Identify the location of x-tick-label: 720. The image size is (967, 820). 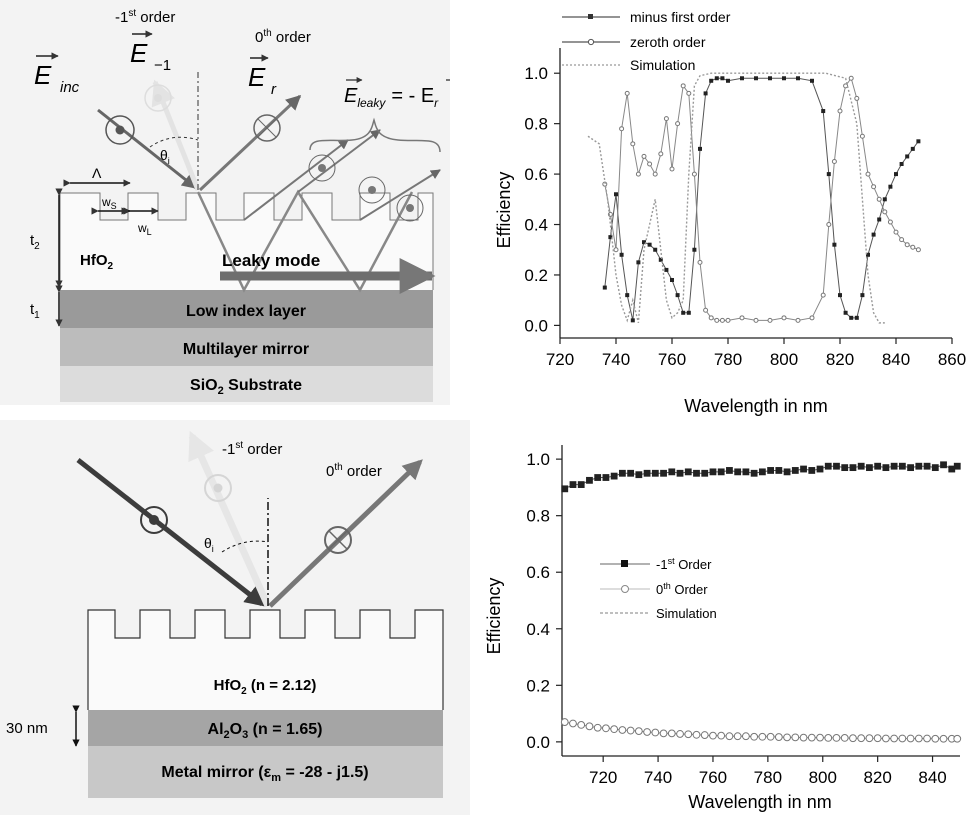
(560, 359).